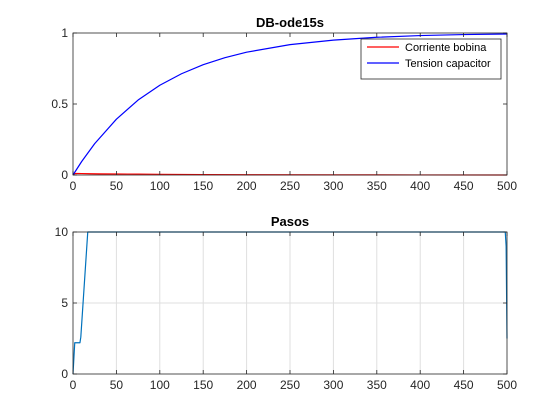  Describe the element at coordinates (290, 22) in the screenshot. I see `chart-title: DB-ode15s` at that location.